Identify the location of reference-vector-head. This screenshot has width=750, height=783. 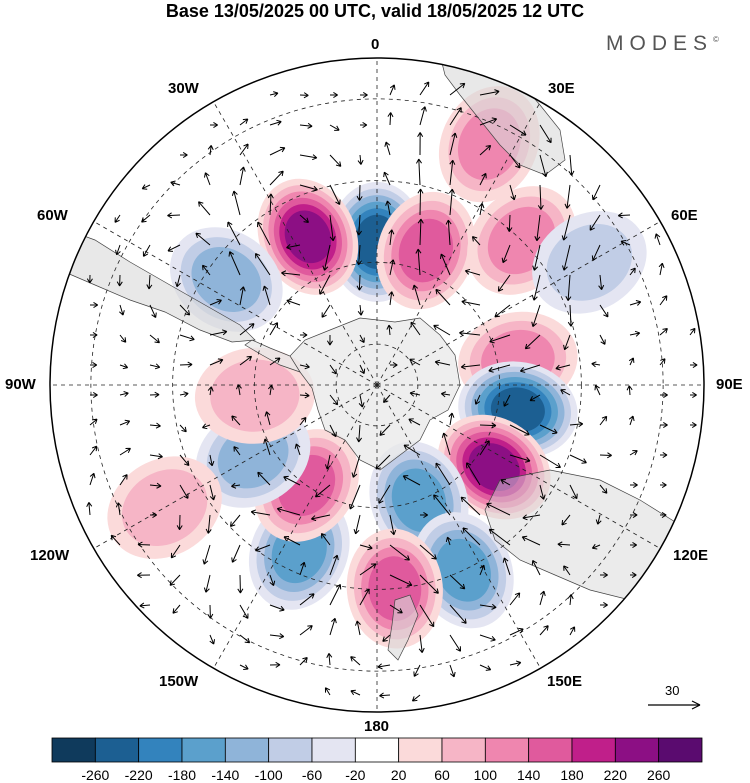
(696, 705).